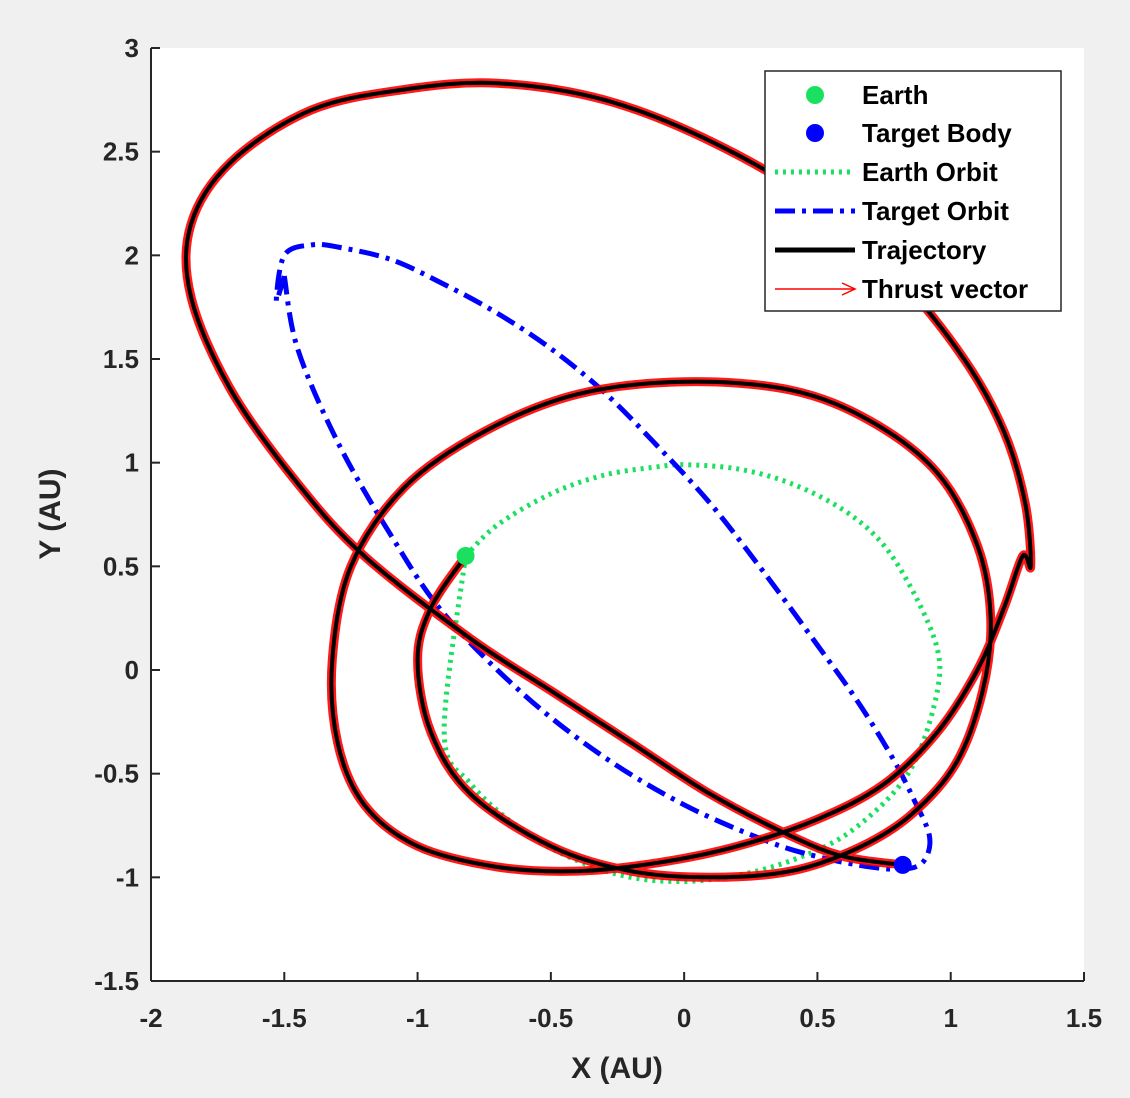  I want to click on y-axis-label: Y (AU), so click(50, 513).